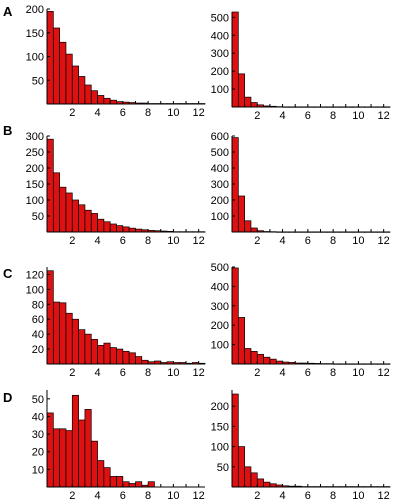 The width and height of the screenshot is (402, 500). Describe the element at coordinates (38, 417) in the screenshot. I see `y-tick-label: 40` at that location.